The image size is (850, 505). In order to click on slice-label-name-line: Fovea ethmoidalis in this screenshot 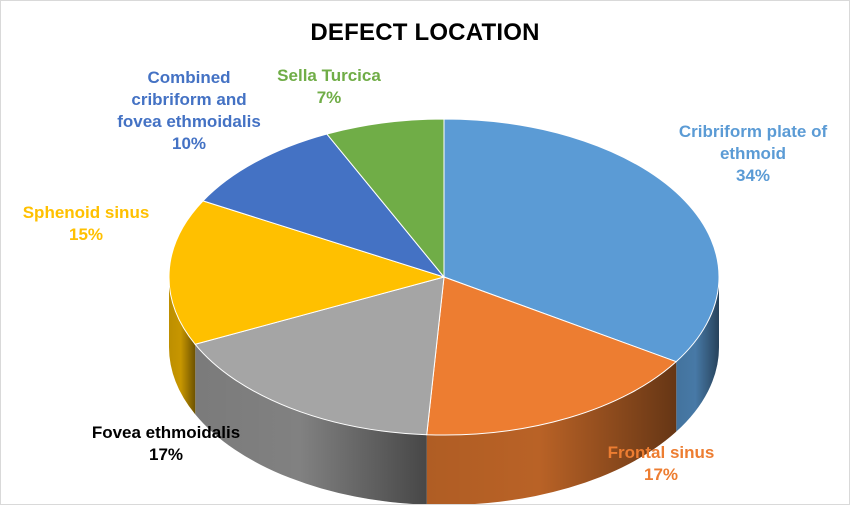, I will do `click(166, 432)`.